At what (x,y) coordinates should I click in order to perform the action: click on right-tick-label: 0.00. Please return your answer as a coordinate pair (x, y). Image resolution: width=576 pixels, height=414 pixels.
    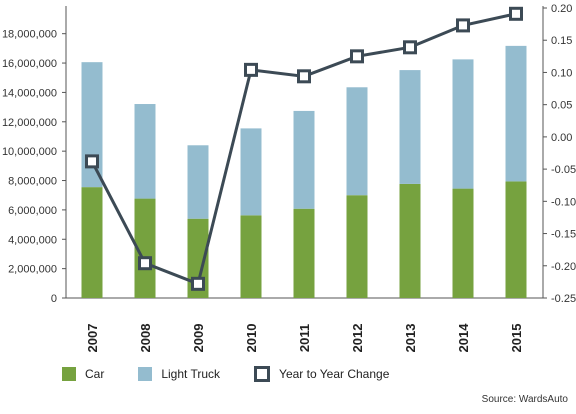
    Looking at the image, I should click on (561, 138).